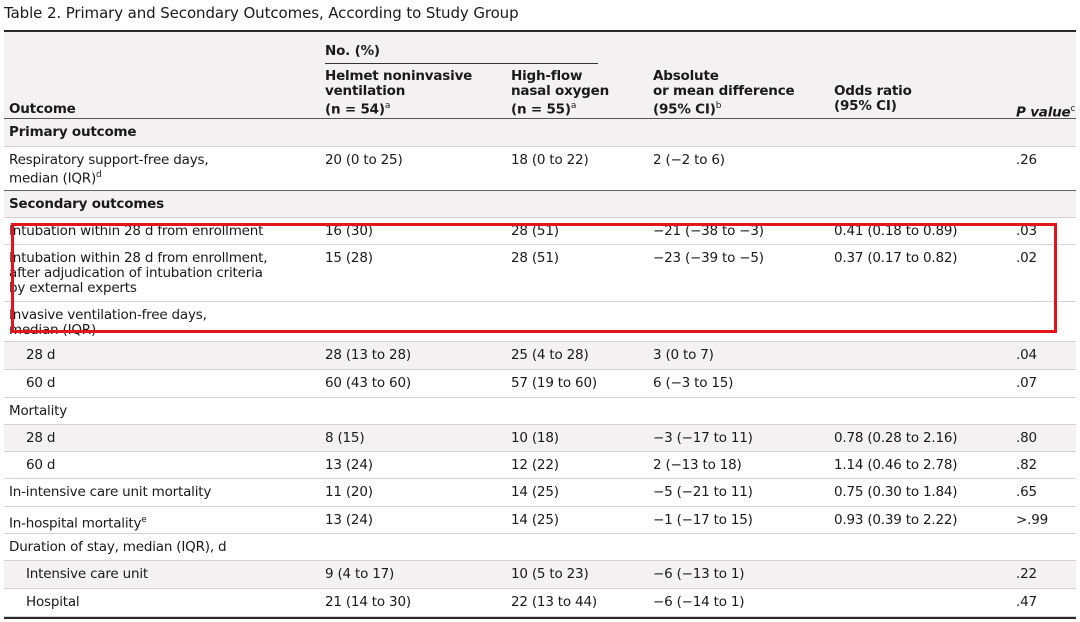 Image resolution: width=1080 pixels, height=622 pixels. Describe the element at coordinates (540, 118) in the screenshot. I see `header-bottom-rule` at that location.